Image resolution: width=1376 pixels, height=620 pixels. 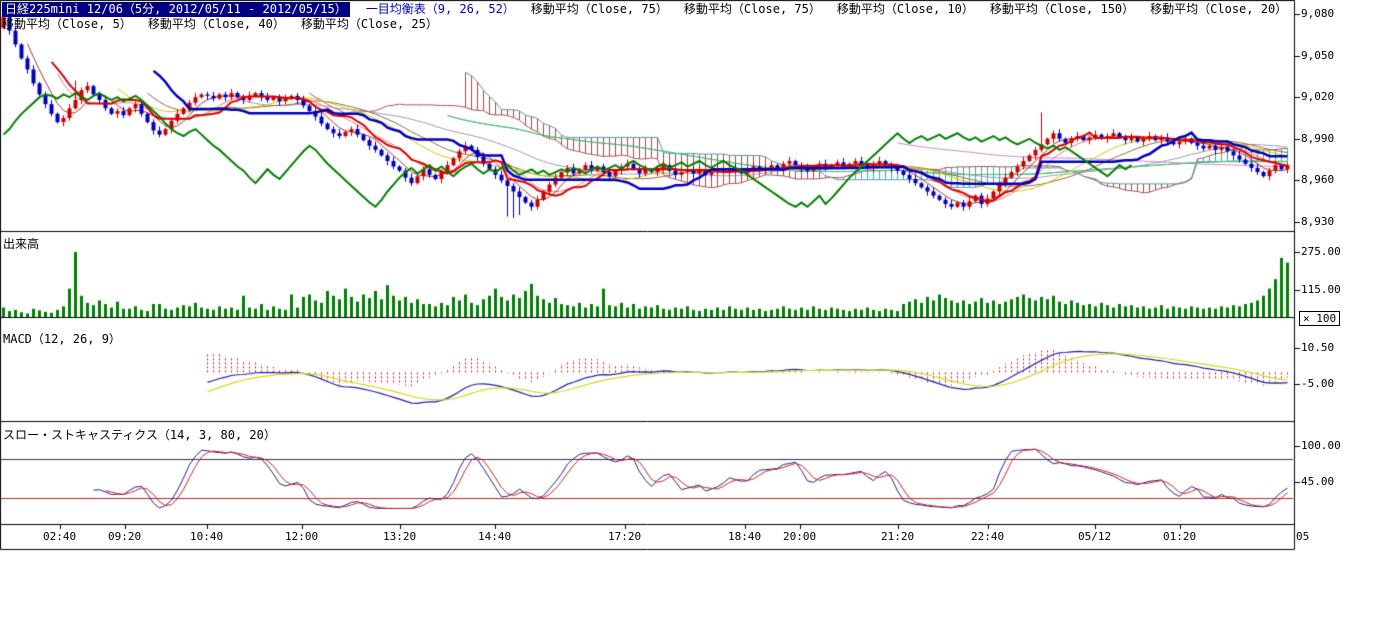 What do you see at coordinates (988, 536) in the screenshot?
I see `time-label: 22:40` at bounding box center [988, 536].